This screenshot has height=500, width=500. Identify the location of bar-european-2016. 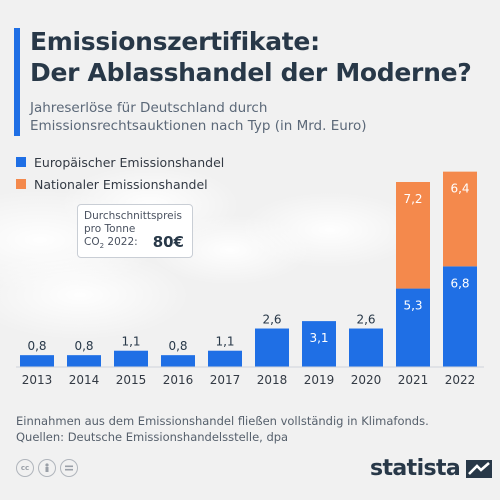
(178, 361).